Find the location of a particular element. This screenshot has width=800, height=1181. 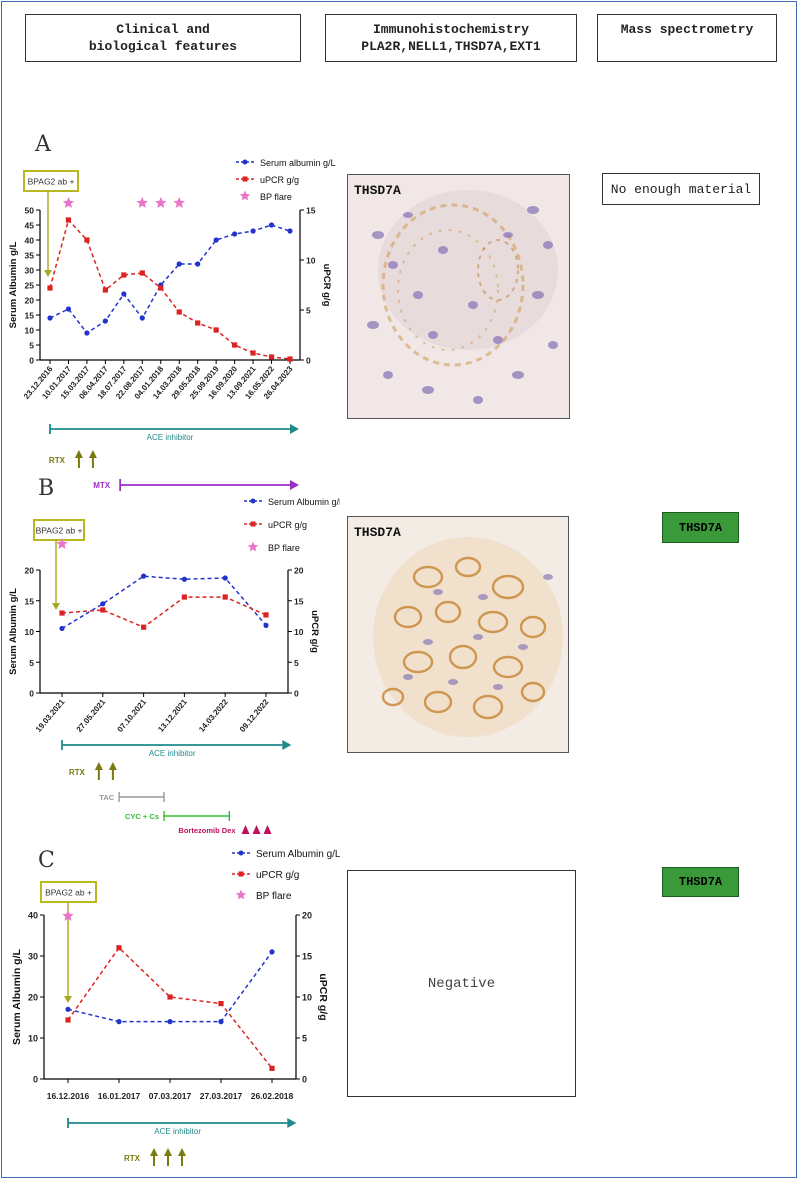

ms-result-b: THSD7A is located at coordinates (700, 527).